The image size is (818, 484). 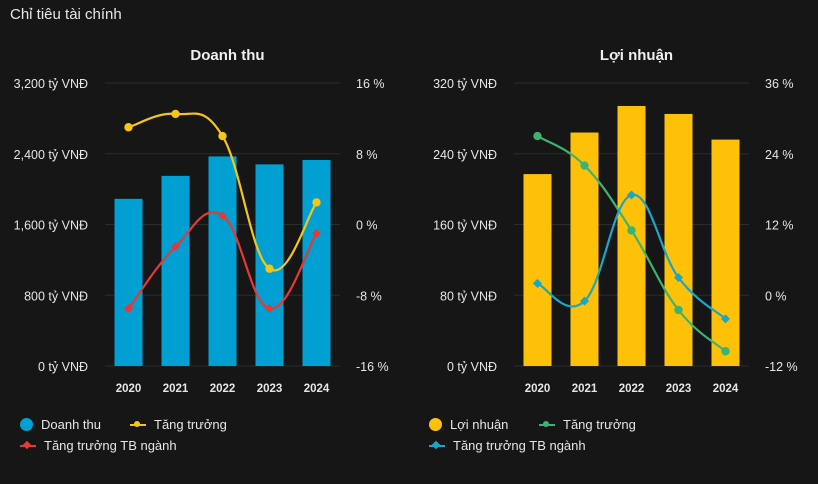 What do you see at coordinates (51, 84) in the screenshot?
I see `left-tick-label: 3,200 tỷ VNĐ` at bounding box center [51, 84].